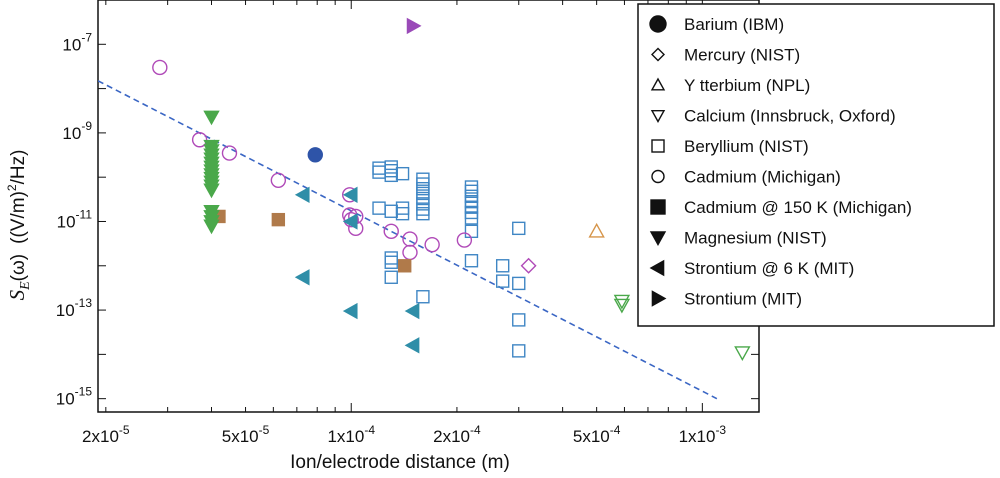 The image size is (1000, 478). What do you see at coordinates (746, 146) in the screenshot?
I see `legend-label: Beryllium (NIST)` at bounding box center [746, 146].